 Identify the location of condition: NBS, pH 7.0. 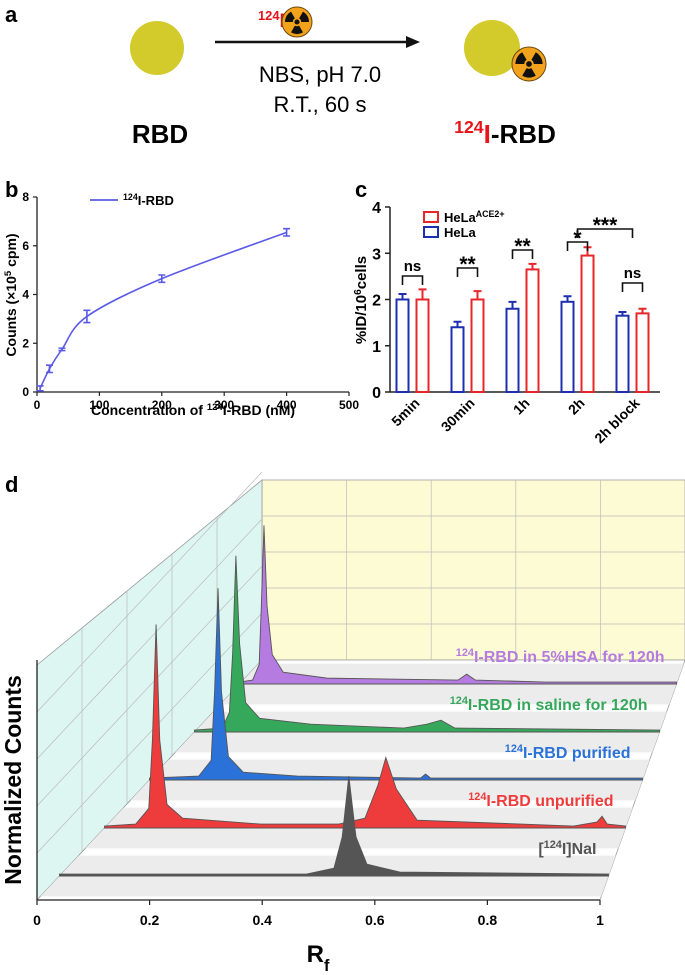
(320, 74).